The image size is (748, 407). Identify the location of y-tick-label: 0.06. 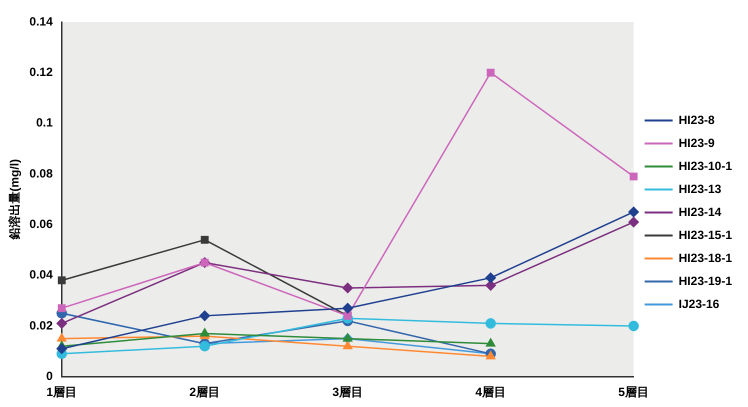
(41, 223).